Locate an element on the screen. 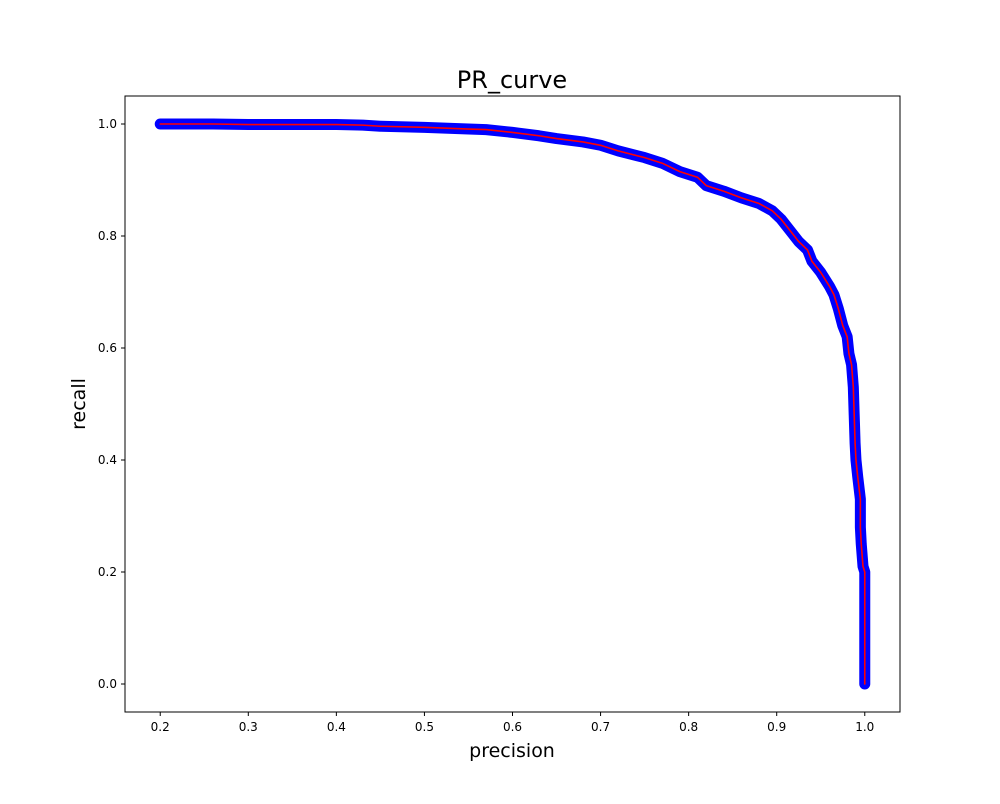 Image resolution: width=1000 pixels, height=804 pixels. y-tick-label: 0.4 is located at coordinates (107, 460).